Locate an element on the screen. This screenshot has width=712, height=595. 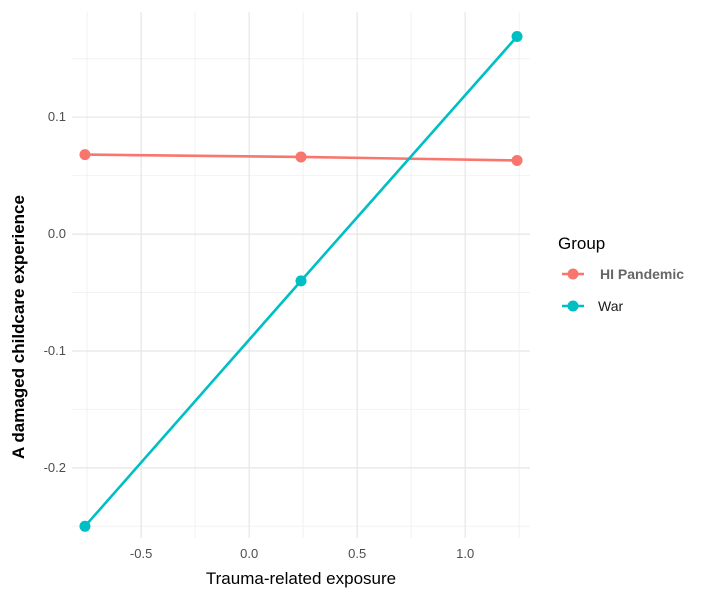
legend-label-war: War is located at coordinates (610, 306).